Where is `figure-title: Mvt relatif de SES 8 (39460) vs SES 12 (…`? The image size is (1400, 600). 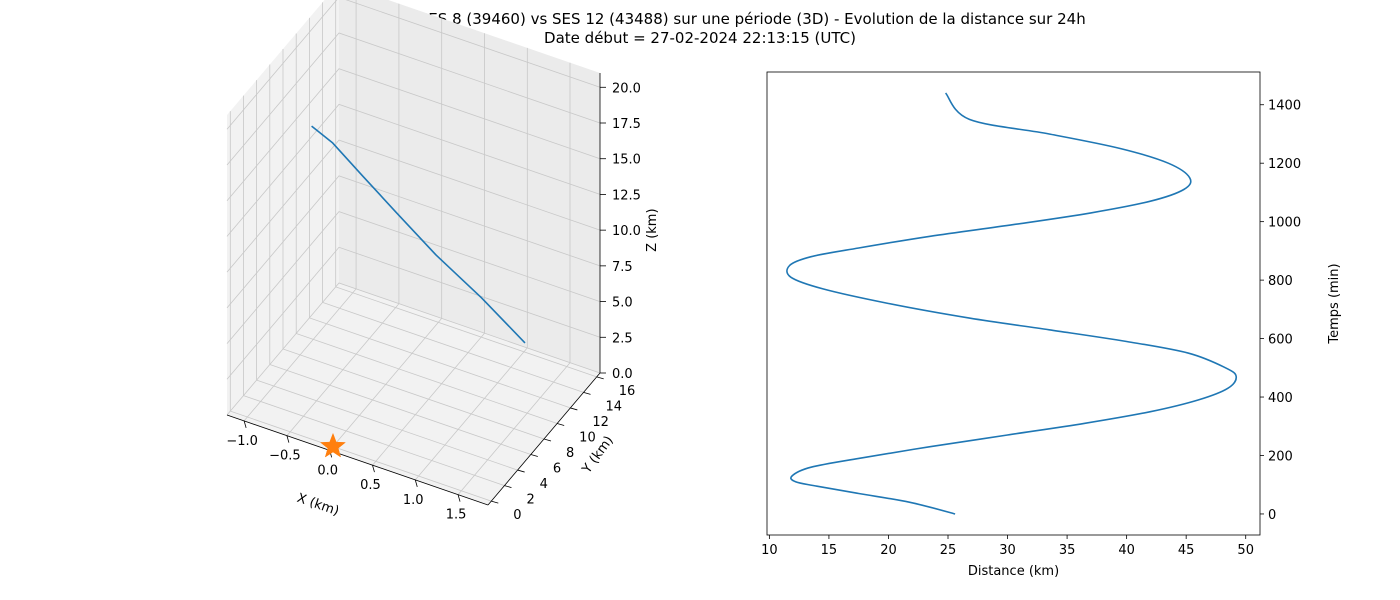 figure-title: Mvt relatif de SES 8 (39460) vs SES 12 (… is located at coordinates (700, 29).